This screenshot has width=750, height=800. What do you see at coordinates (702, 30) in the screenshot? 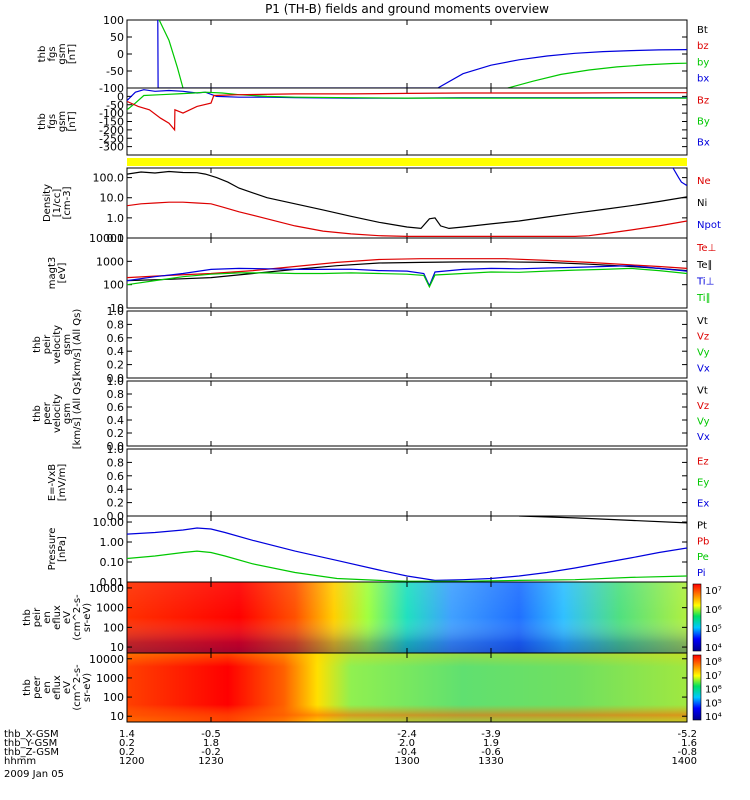
I see `legend-entry: Bt` at bounding box center [702, 30].